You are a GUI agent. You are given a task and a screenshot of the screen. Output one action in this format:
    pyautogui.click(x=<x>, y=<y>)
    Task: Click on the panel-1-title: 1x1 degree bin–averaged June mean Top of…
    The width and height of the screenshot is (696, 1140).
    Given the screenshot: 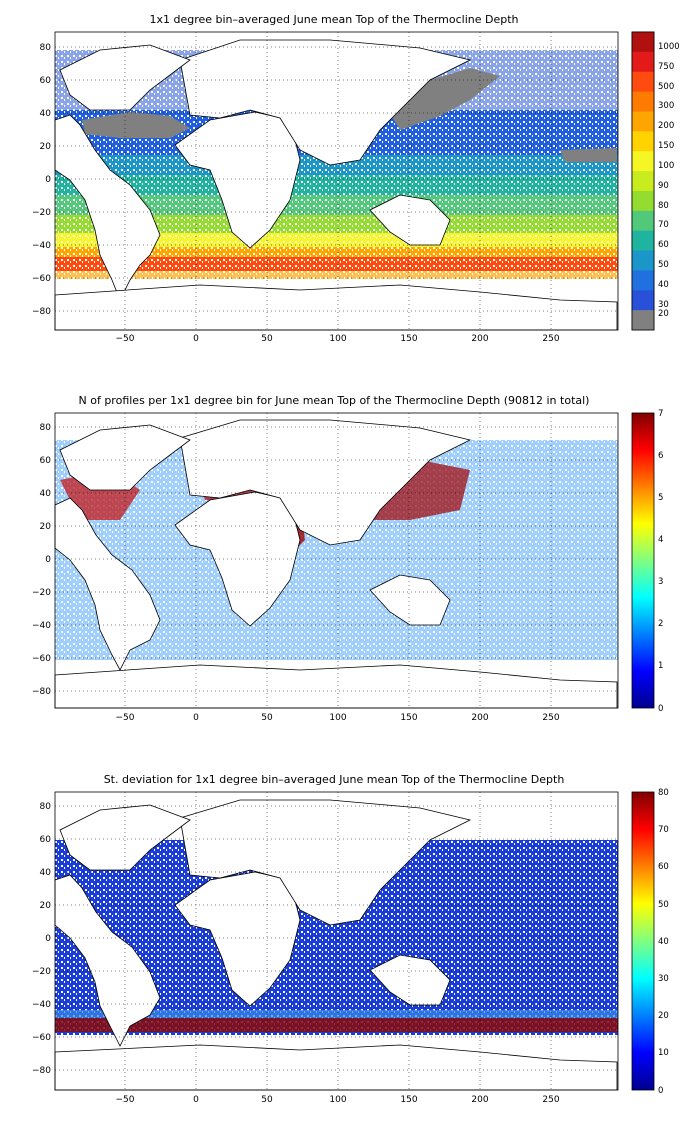 What is the action you would take?
    pyautogui.click(x=333, y=19)
    